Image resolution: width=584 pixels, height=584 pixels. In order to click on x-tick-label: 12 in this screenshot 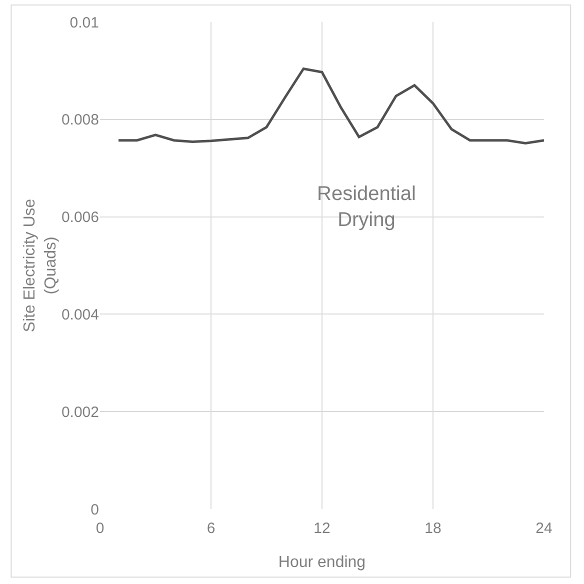, I will do `click(322, 528)`.